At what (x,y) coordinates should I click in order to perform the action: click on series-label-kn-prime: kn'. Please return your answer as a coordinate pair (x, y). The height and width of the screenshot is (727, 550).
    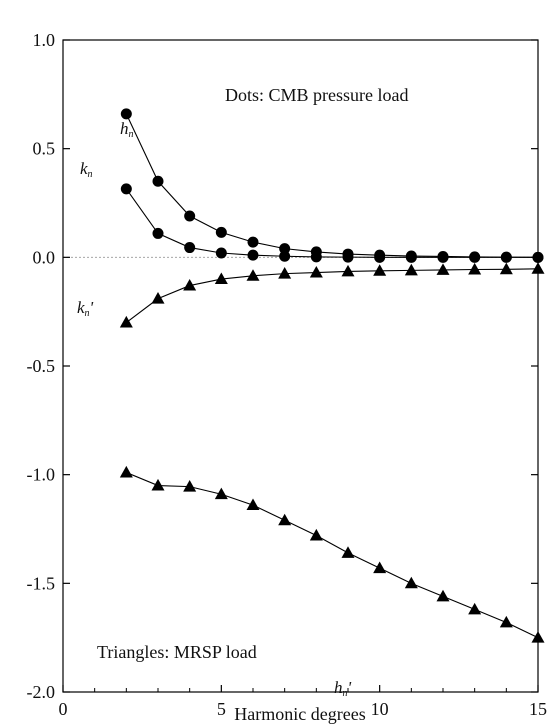
    Looking at the image, I should click on (85, 308).